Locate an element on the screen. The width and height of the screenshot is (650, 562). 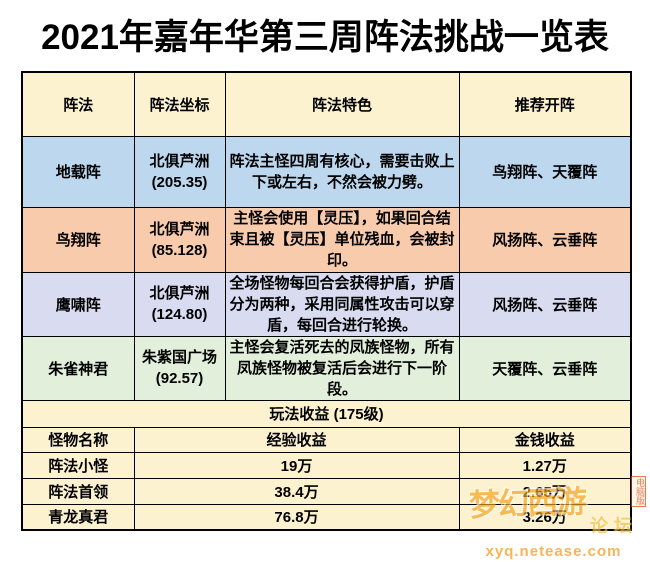
rewards-section-row: 玩法收益 (175级) is located at coordinates (326, 413).